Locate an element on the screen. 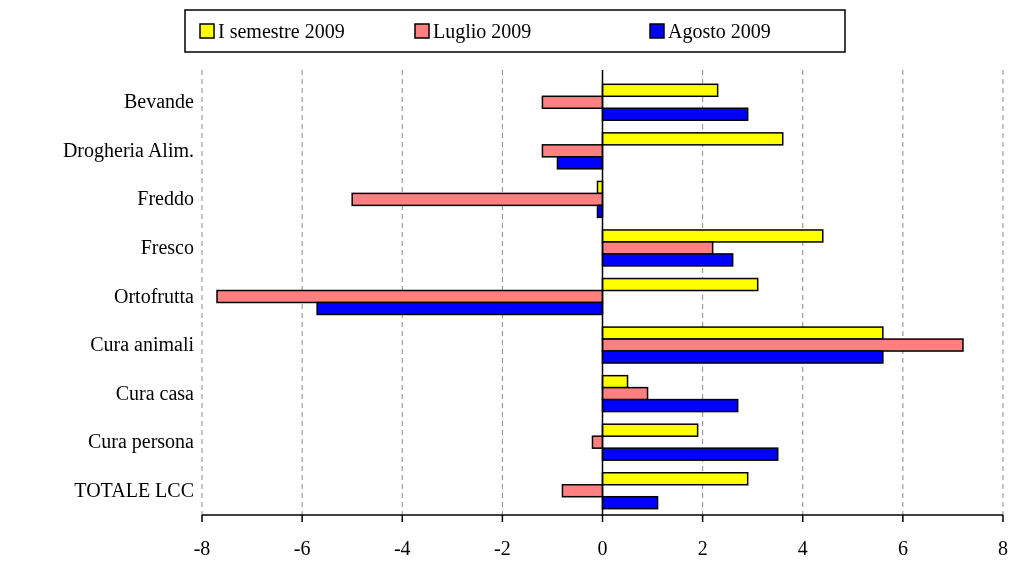  x-tick-label: 0 is located at coordinates (602, 548).